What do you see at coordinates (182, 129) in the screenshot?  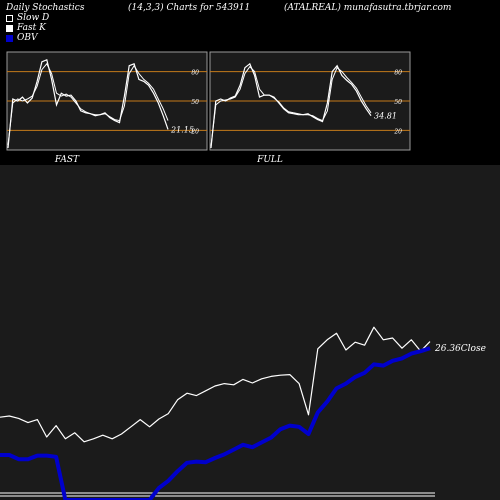 I see `fast-last-value-label: 21.15` at bounding box center [182, 129].